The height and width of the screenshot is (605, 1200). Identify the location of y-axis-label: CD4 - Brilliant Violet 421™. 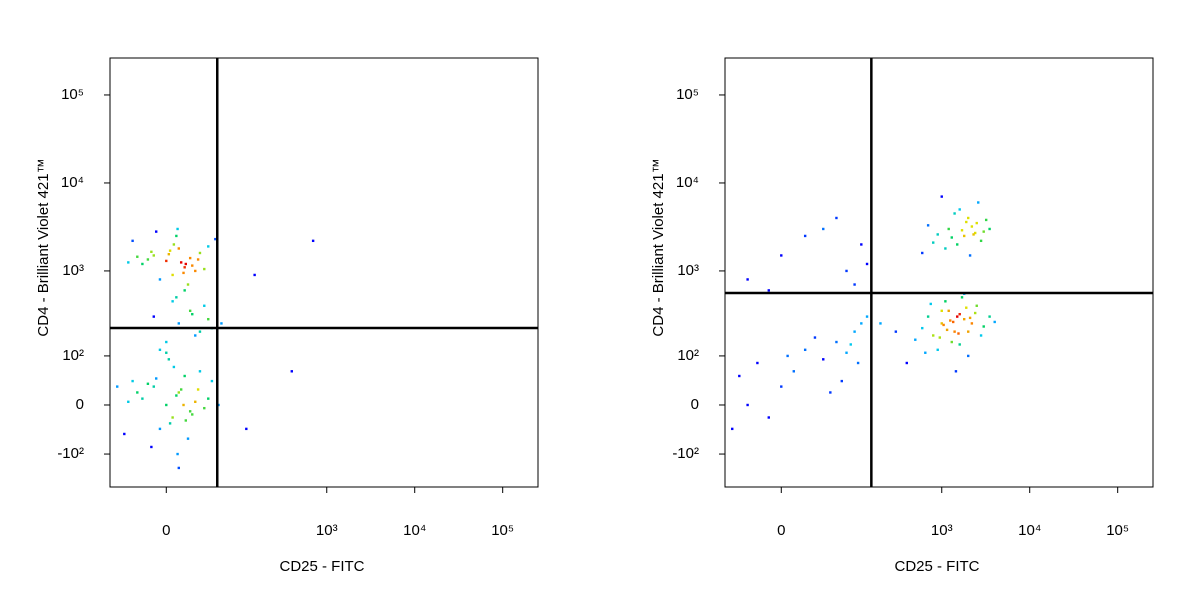
(658, 247).